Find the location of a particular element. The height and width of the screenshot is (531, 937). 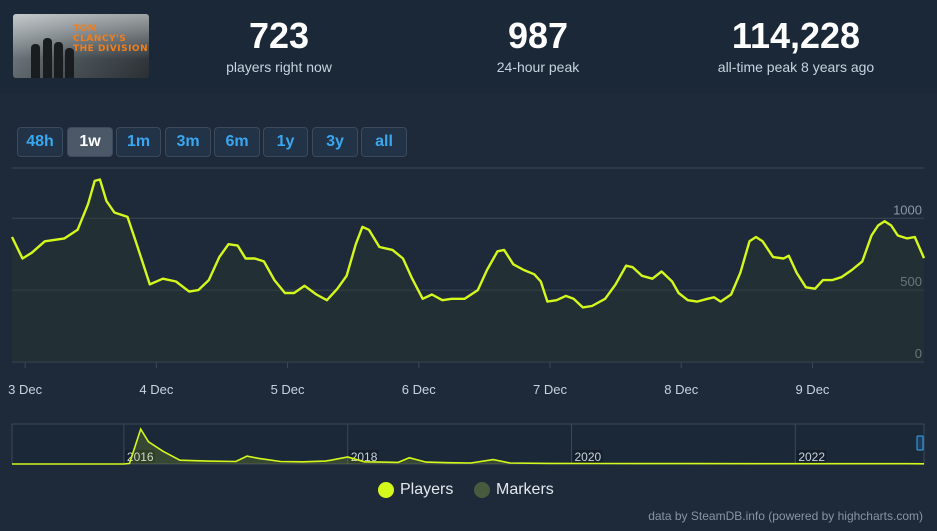

range-button-all: all is located at coordinates (384, 142).